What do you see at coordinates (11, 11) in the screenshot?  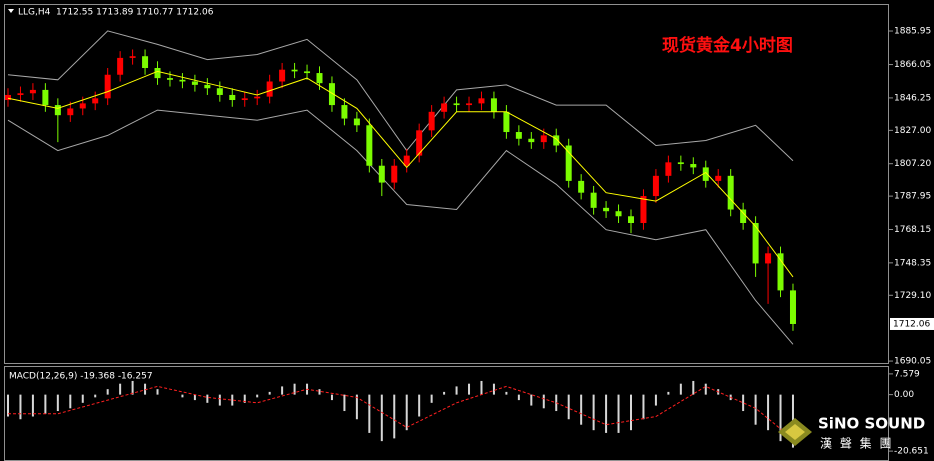 I see `menu-arrow` at bounding box center [11, 11].